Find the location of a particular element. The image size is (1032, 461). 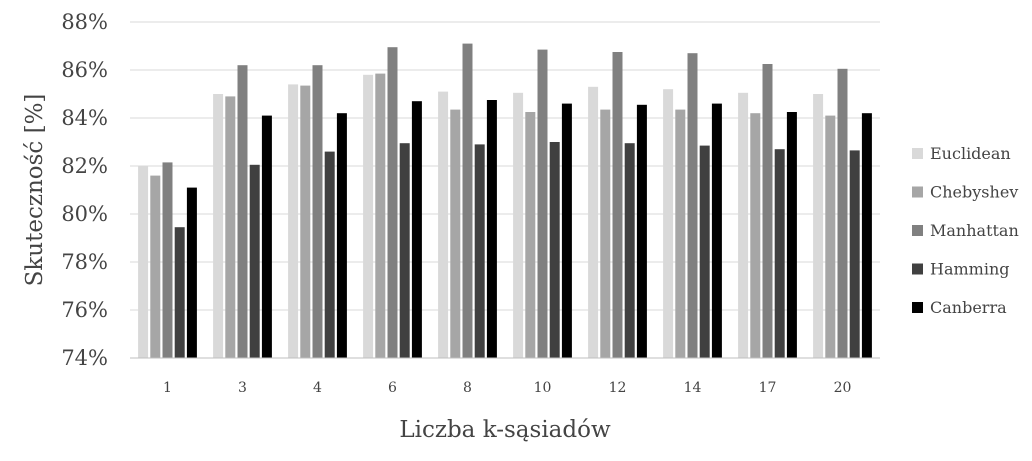

y-tick-label: 76% is located at coordinates (84, 310).